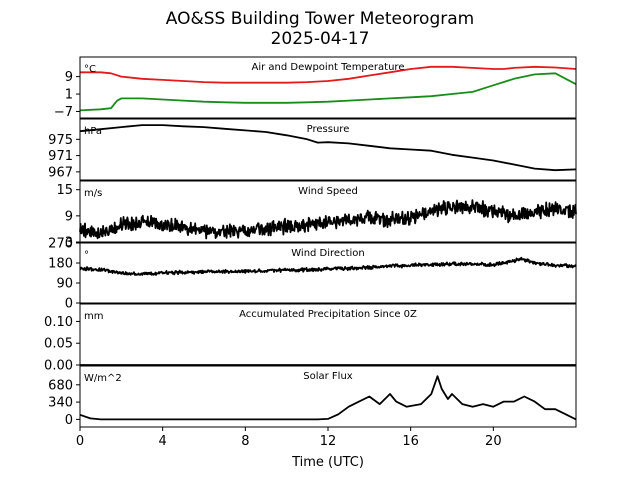  What do you see at coordinates (63, 112) in the screenshot?
I see `y-tick-label: −7` at bounding box center [63, 112].